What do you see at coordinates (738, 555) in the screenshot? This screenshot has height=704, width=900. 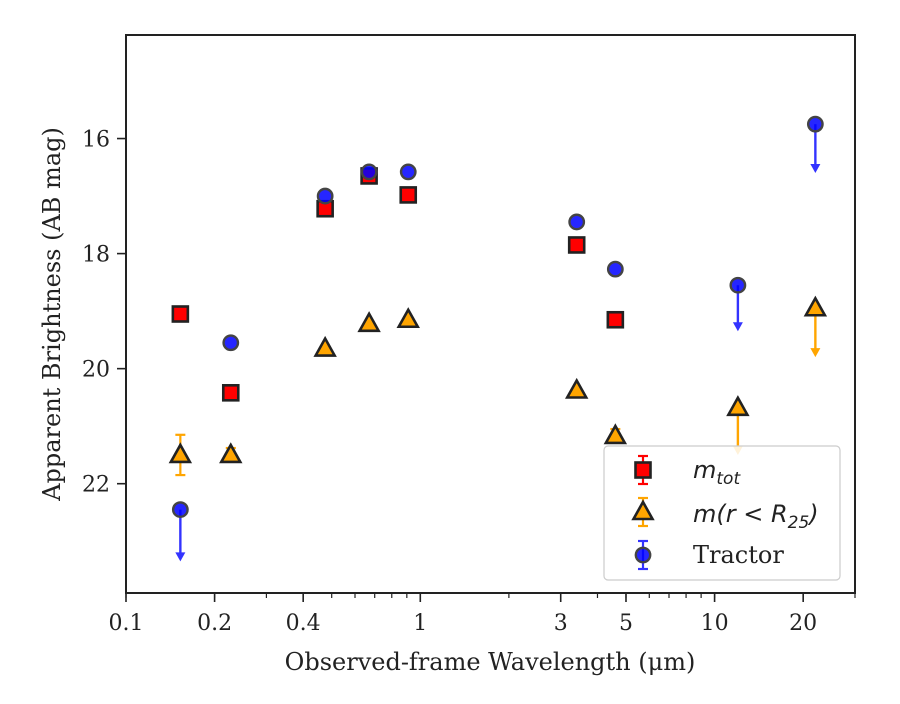 I see `legend-label-tractor: Tractor` at bounding box center [738, 555].